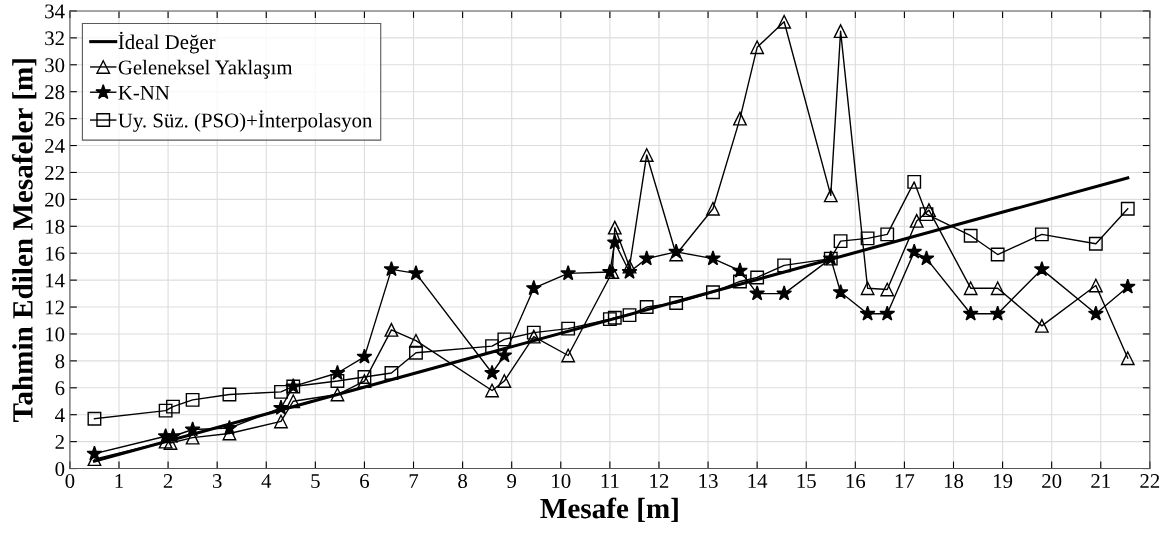 Image resolution: width=1165 pixels, height=548 pixels. What do you see at coordinates (55, 226) in the screenshot?
I see `y-tick-label: 18` at bounding box center [55, 226].